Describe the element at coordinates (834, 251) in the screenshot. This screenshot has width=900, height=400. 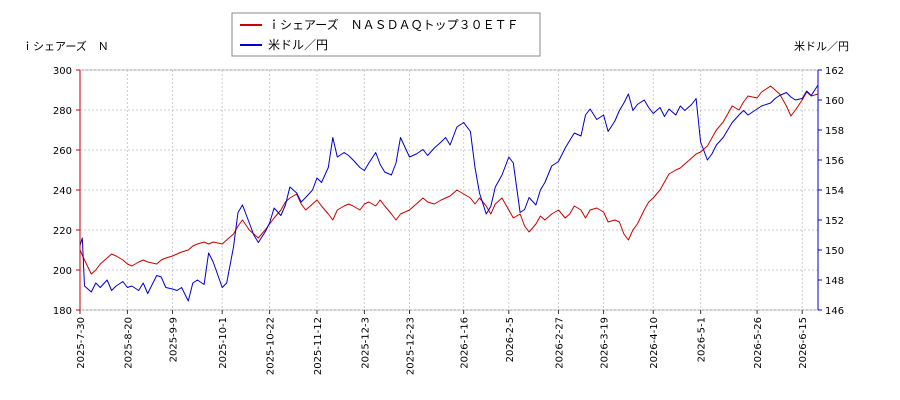
I see `right-tick-label: 150` at that location.